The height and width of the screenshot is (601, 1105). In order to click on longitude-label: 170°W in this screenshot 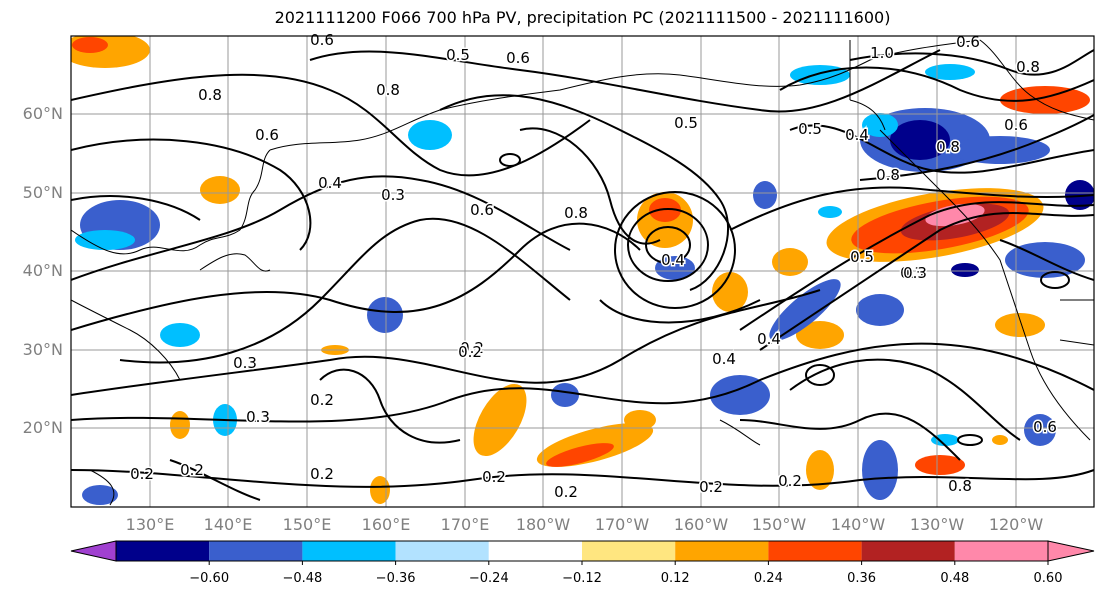, I will do `click(622, 524)`.